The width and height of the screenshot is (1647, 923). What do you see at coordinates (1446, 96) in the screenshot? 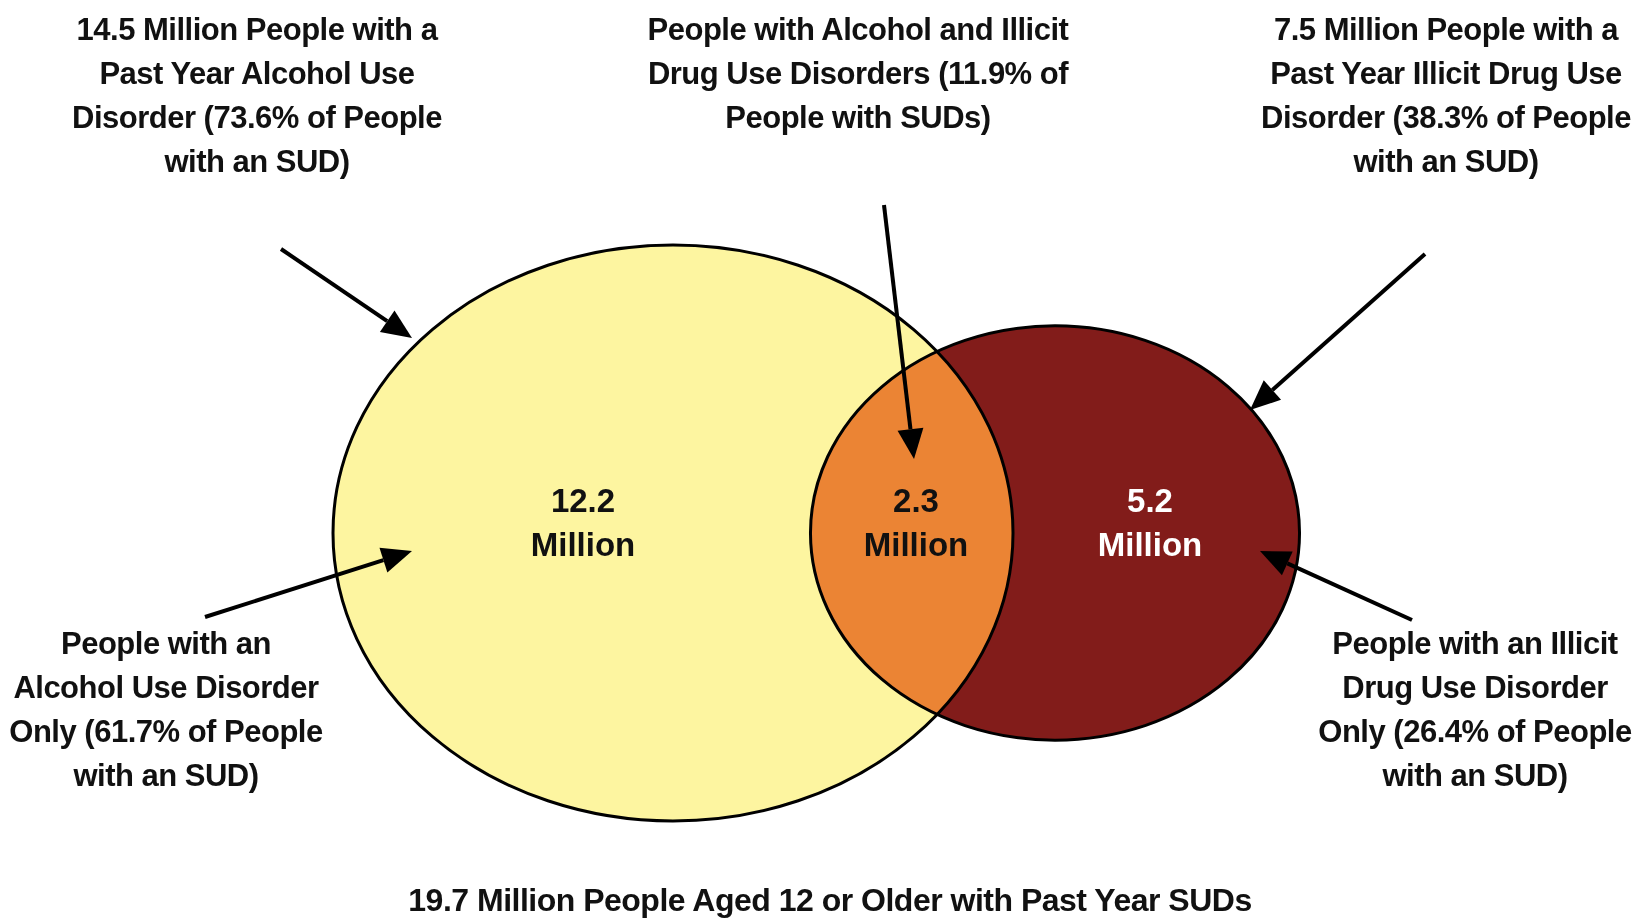
I see `text: 7.5 Million People with a Past Year Illicit Drug Use Disorder (38.3% of People with an SUD)` at bounding box center [1446, 96].